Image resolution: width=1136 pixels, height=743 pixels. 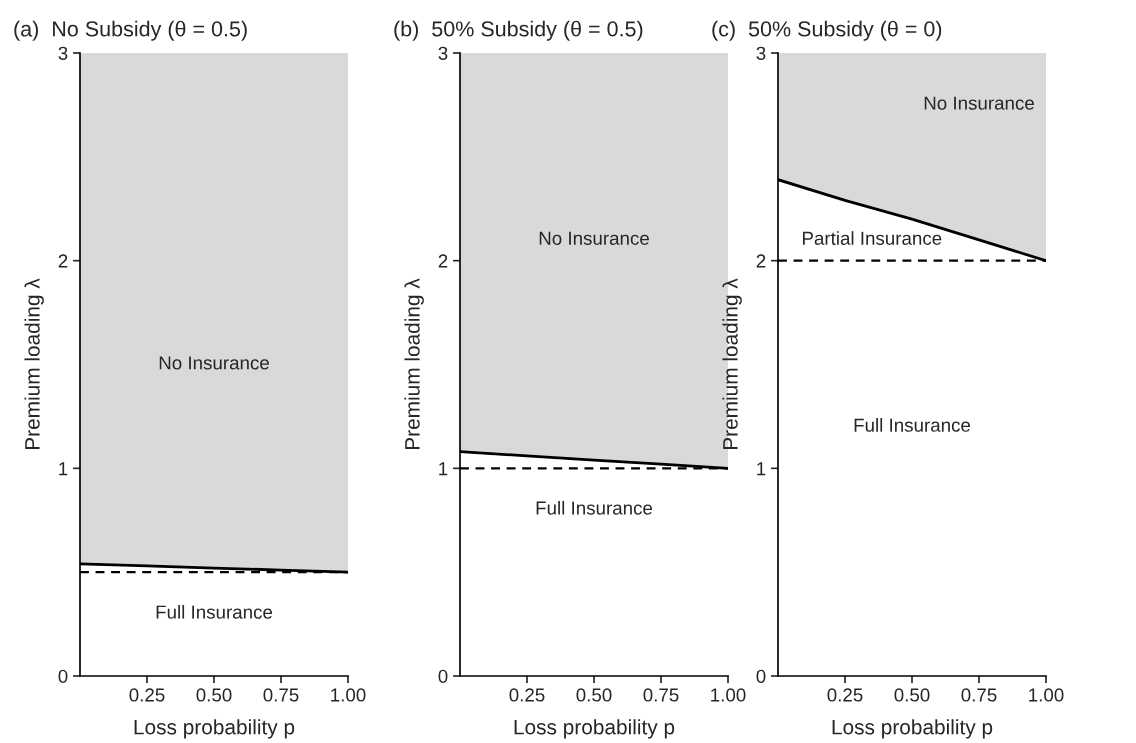 I want to click on chart-title: (c) 50% Subsidy (θ = 0), so click(x=827, y=30).